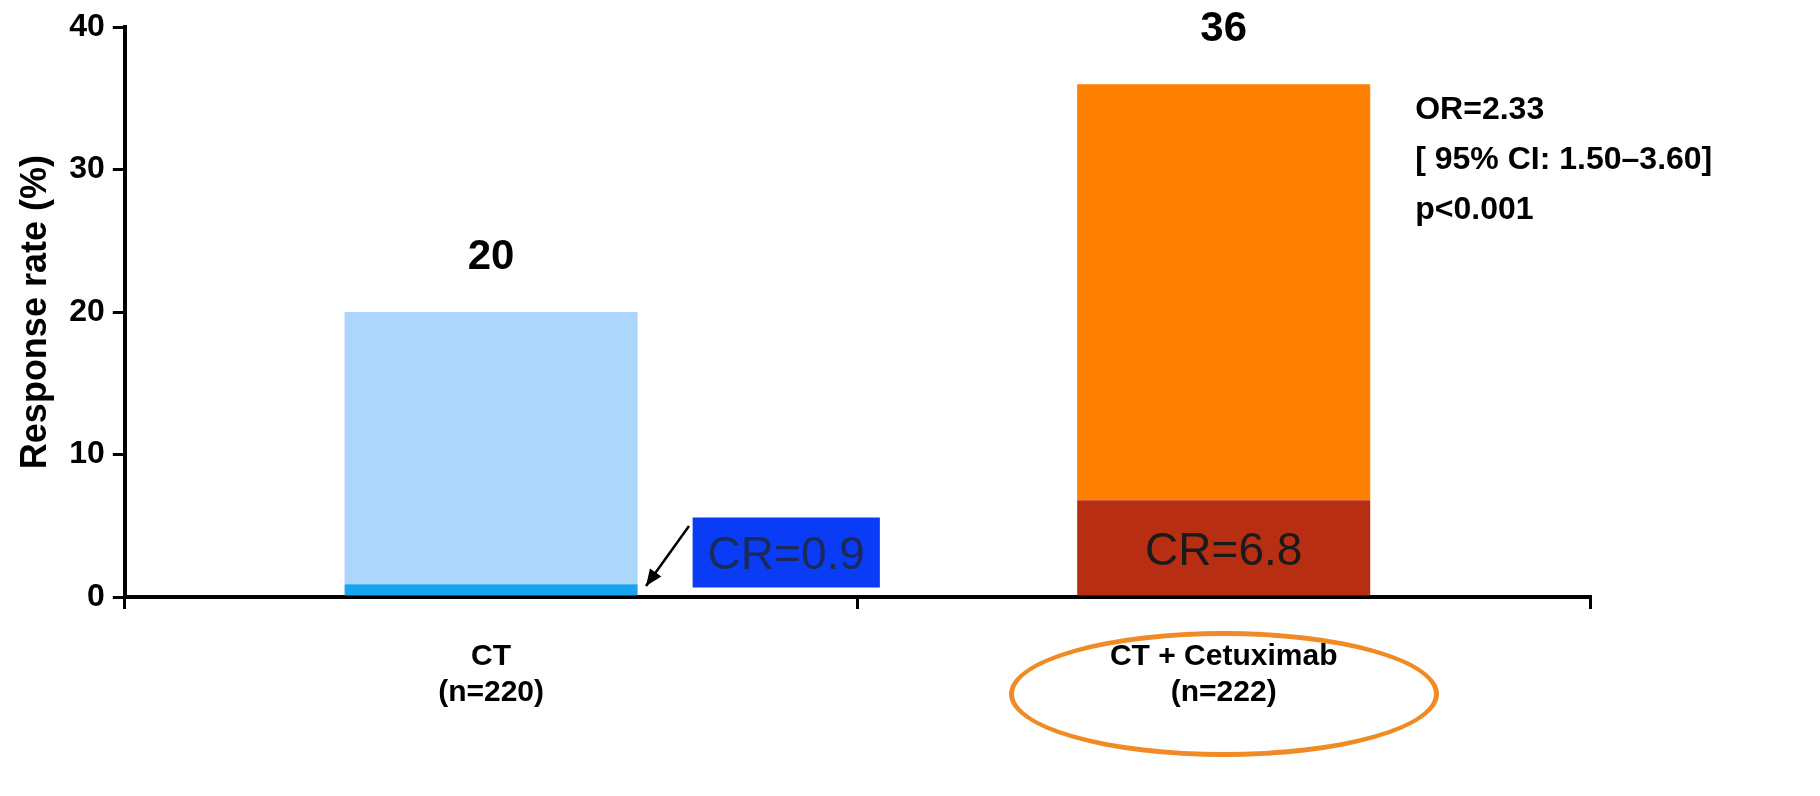 This screenshot has width=1820, height=796. I want to click on data-label: CR=0.9, so click(786, 553).